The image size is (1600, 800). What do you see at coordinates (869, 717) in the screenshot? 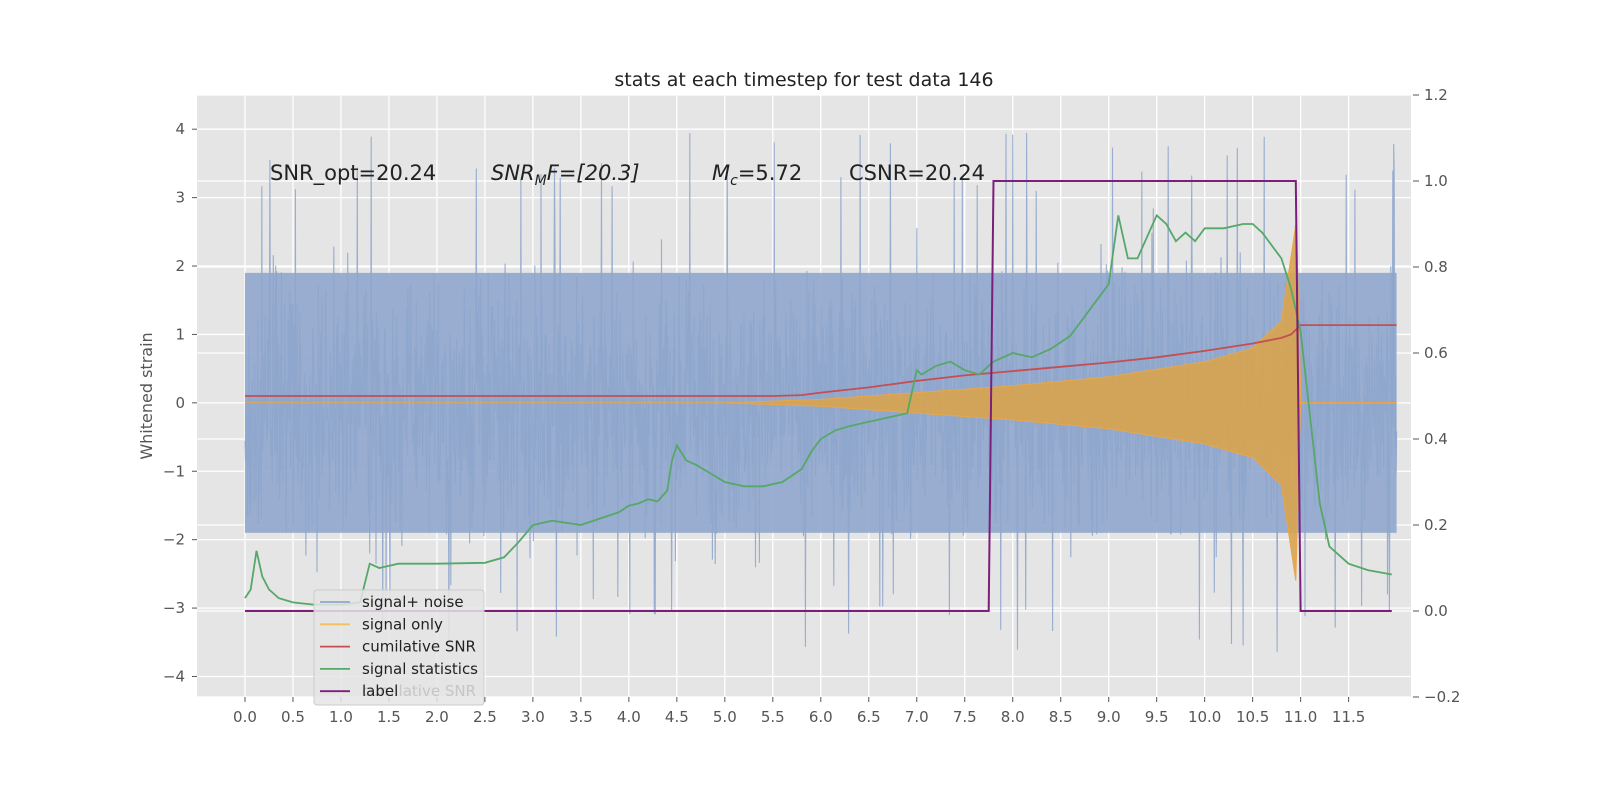
I see `x-tick-label: 6.5` at bounding box center [869, 717].